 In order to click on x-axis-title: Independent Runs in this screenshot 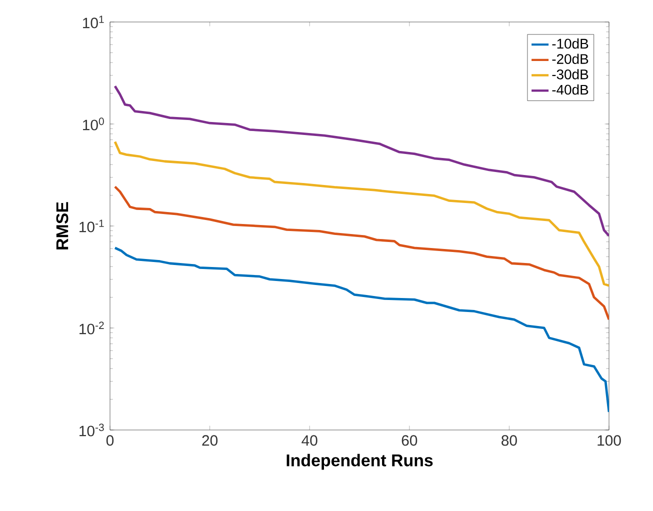, I will do `click(359, 462)`.